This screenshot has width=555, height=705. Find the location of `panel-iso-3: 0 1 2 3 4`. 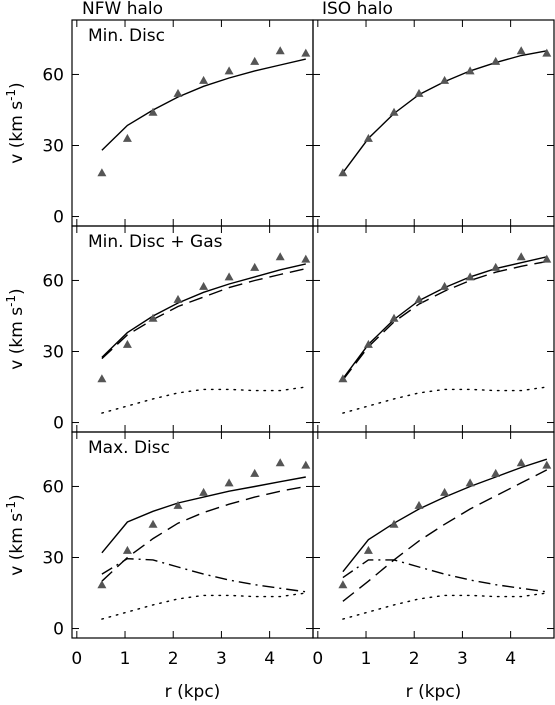

panel-iso-3: 0 1 2 3 4 is located at coordinates (433, 550).